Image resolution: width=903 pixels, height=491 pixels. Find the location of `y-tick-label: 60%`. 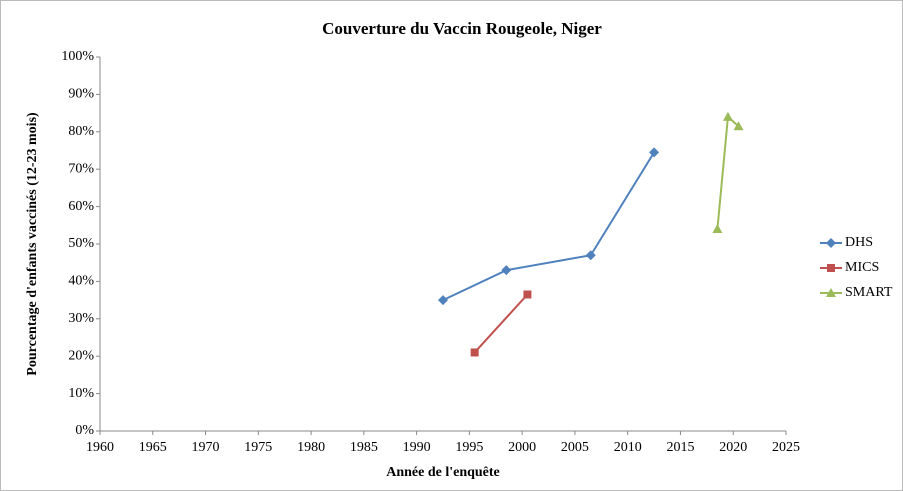

y-tick-label: 60% is located at coordinates (81, 206).